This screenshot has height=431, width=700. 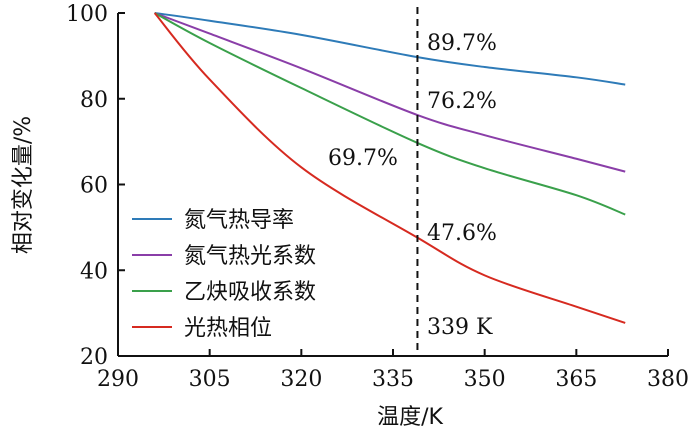 I want to click on y-axis-title: 相对变化量/%, so click(x=23, y=185).